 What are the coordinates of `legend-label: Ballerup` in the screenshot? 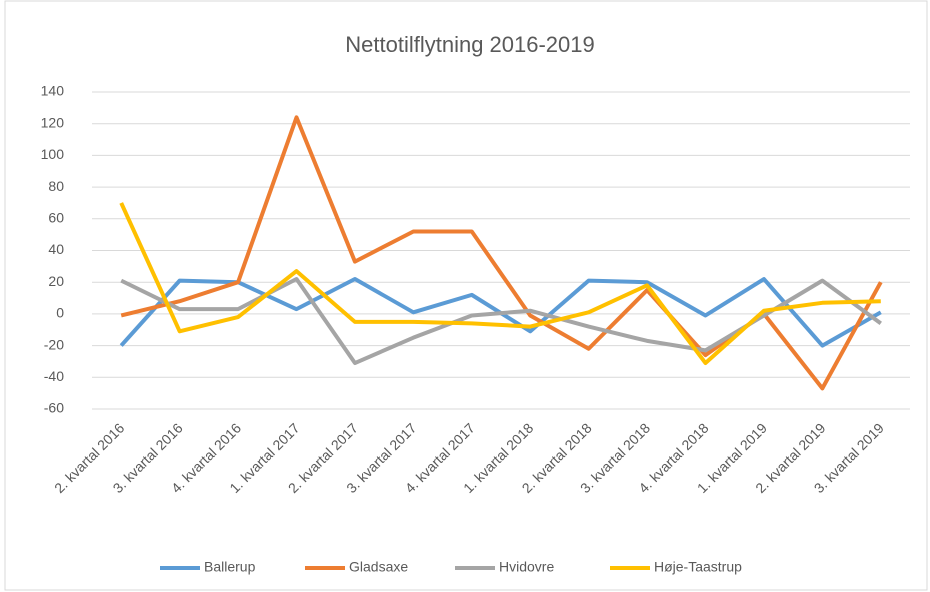 It's located at (230, 567).